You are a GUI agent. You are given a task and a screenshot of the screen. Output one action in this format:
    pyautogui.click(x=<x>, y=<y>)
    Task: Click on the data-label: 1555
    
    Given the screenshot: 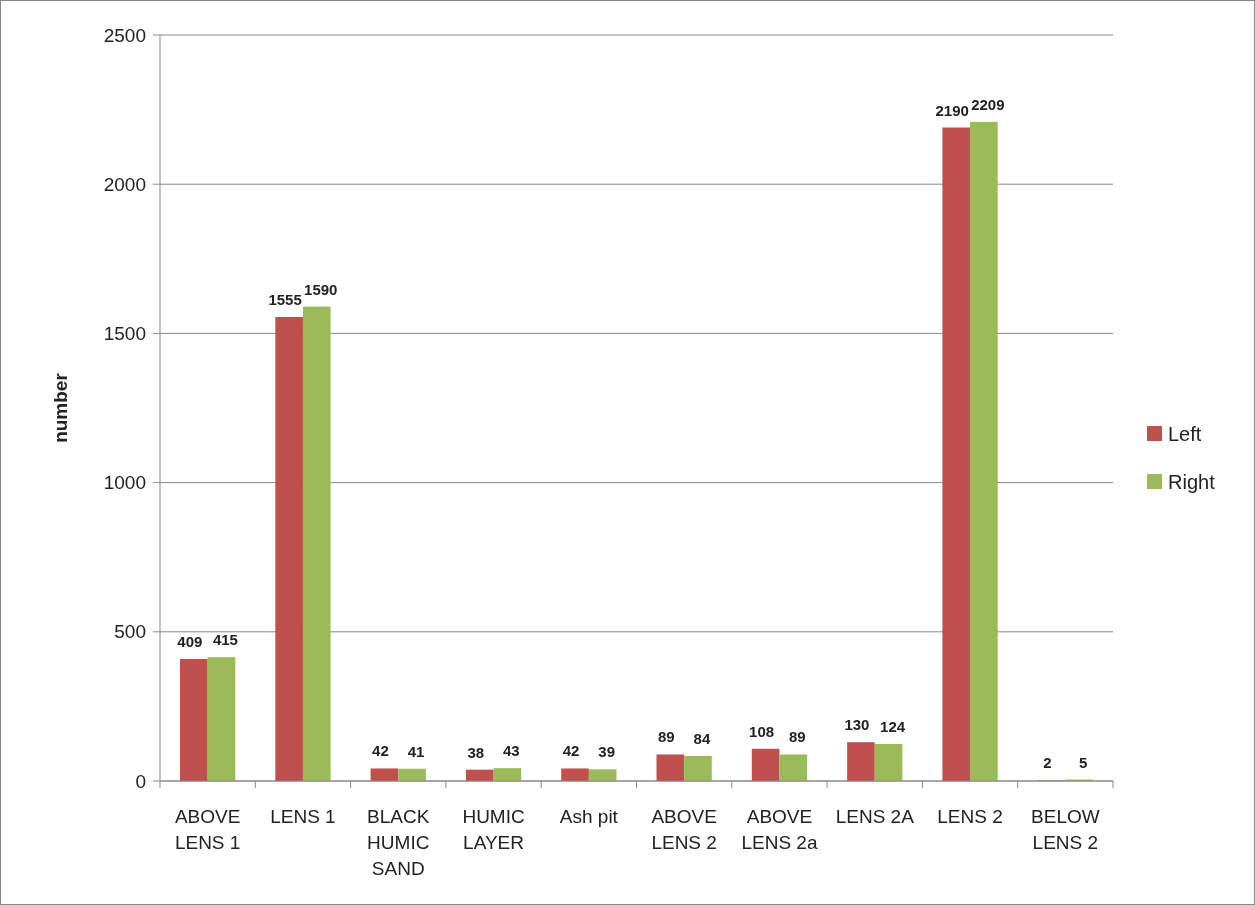 What is the action you would take?
    pyautogui.click(x=285, y=299)
    